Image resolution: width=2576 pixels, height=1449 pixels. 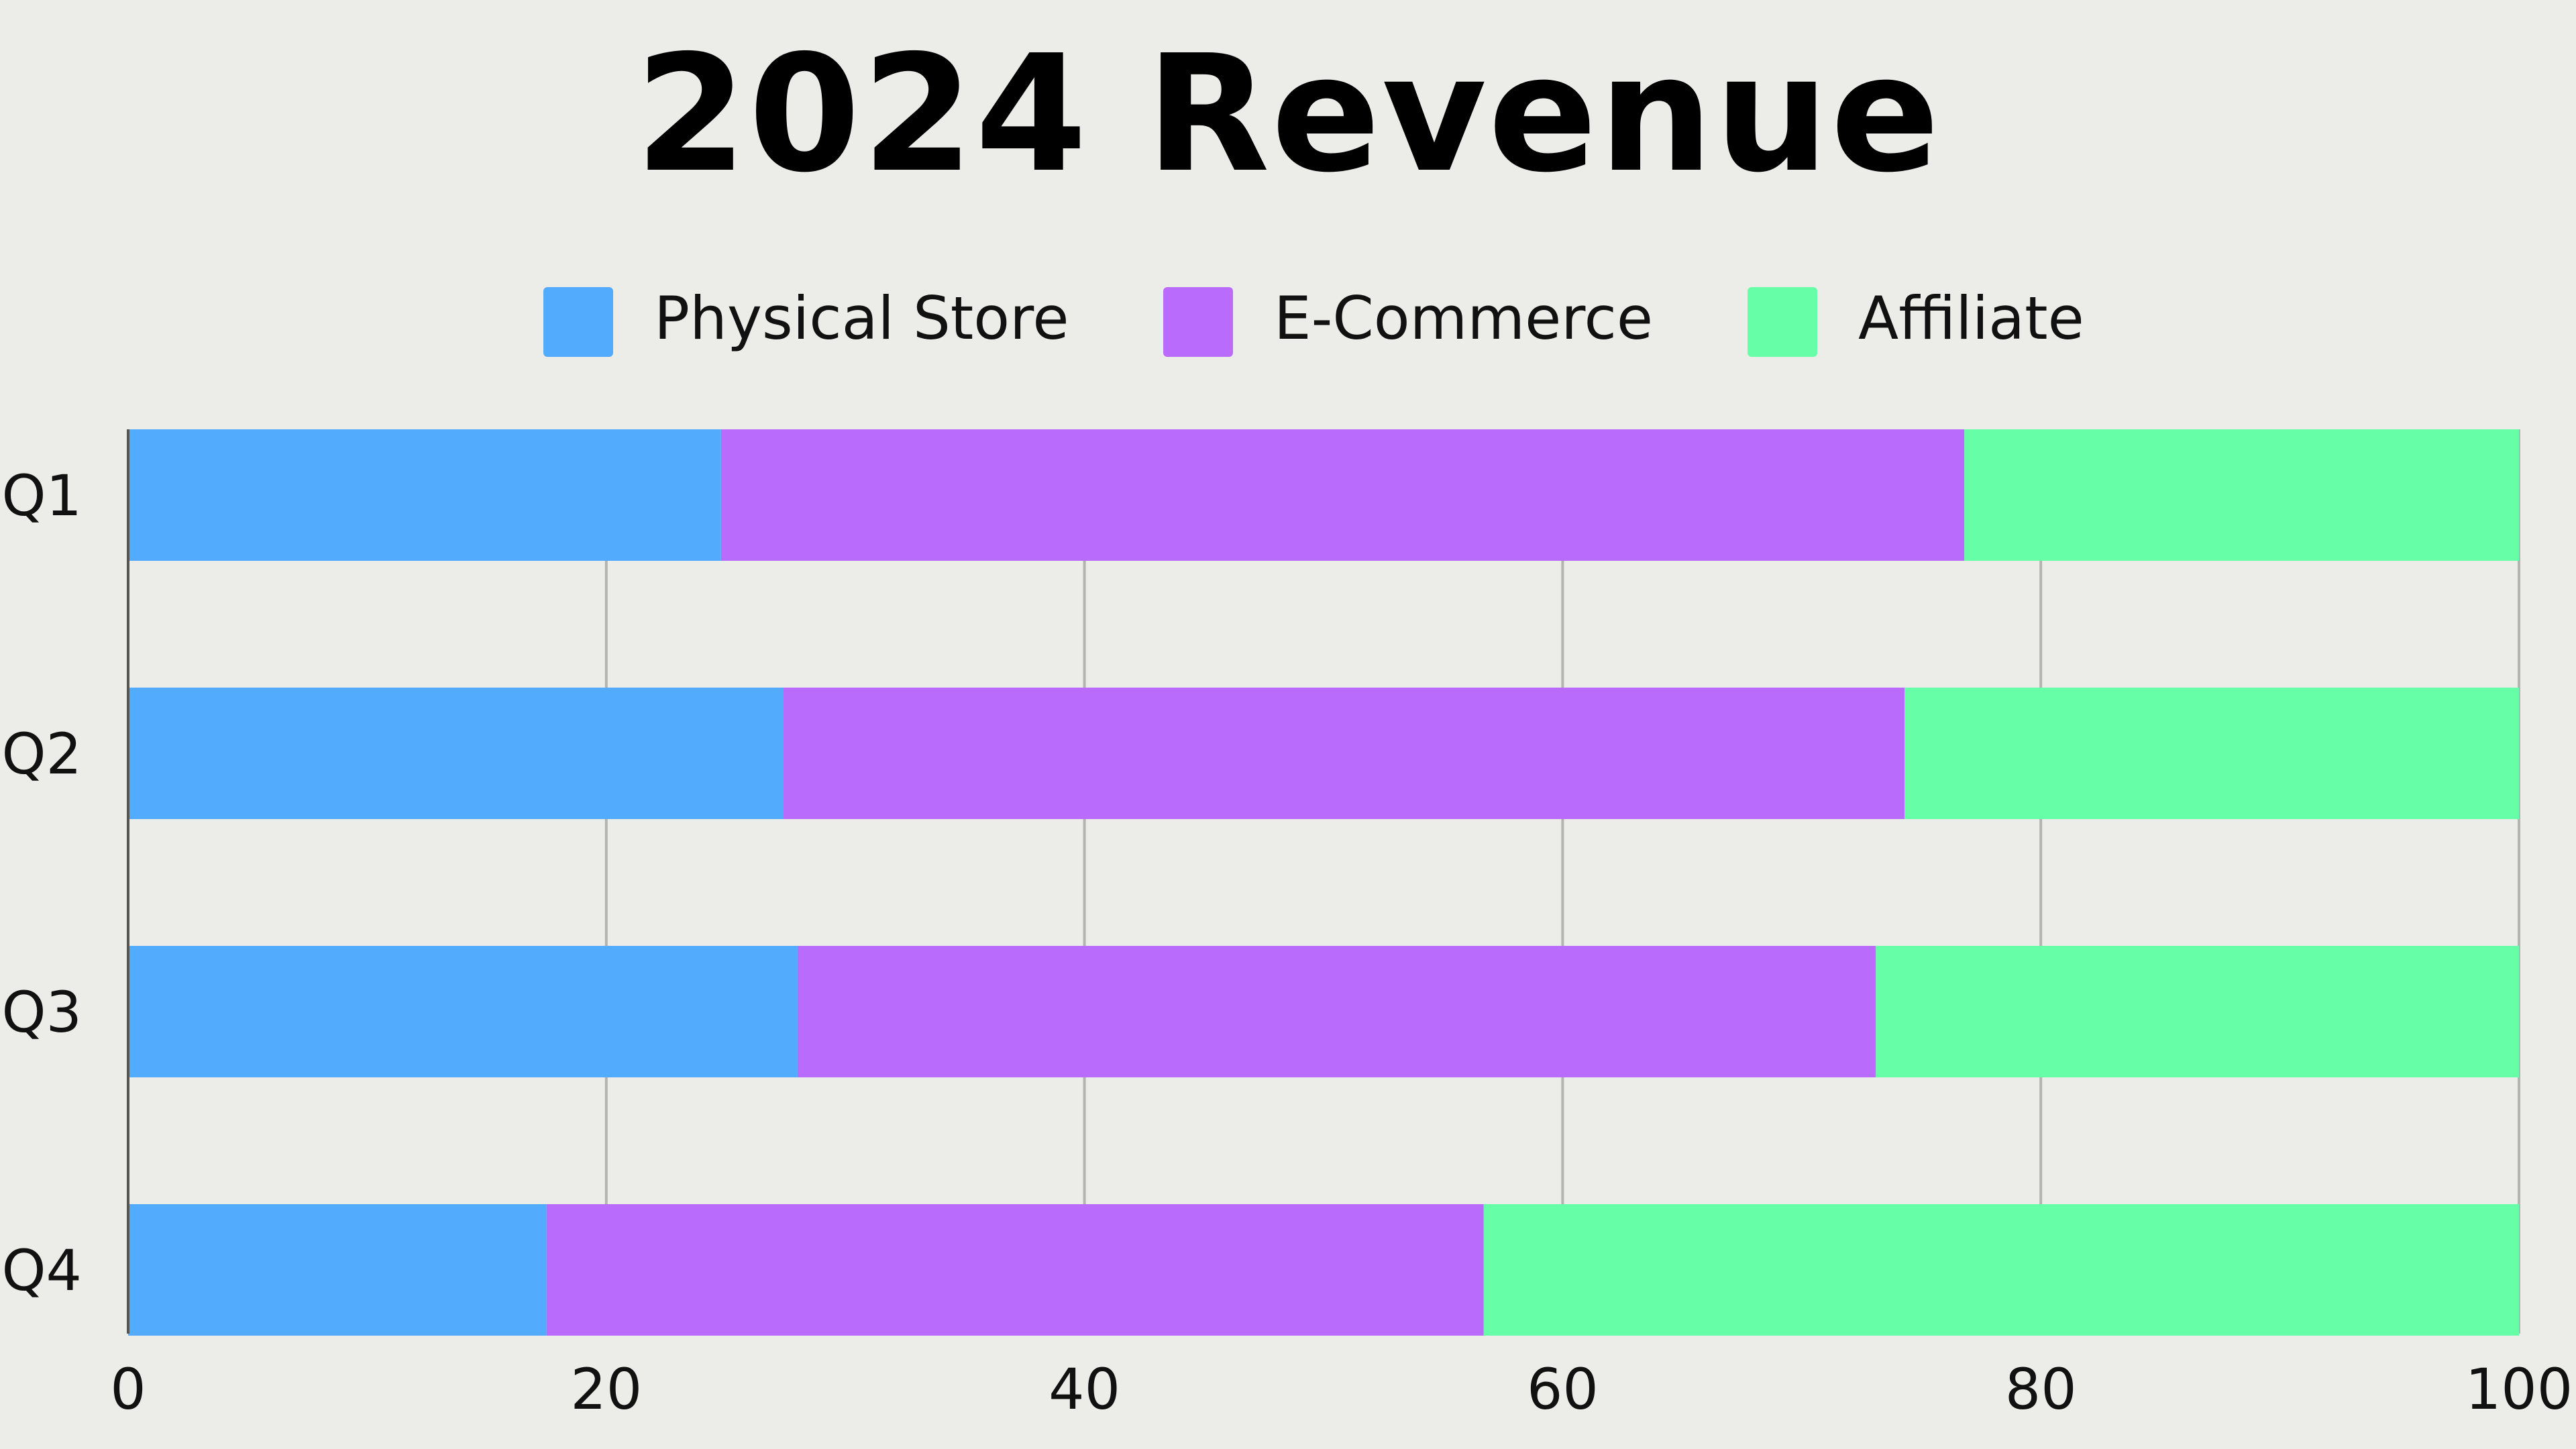 I want to click on legend-swatch-e-commerce, so click(x=1198, y=322).